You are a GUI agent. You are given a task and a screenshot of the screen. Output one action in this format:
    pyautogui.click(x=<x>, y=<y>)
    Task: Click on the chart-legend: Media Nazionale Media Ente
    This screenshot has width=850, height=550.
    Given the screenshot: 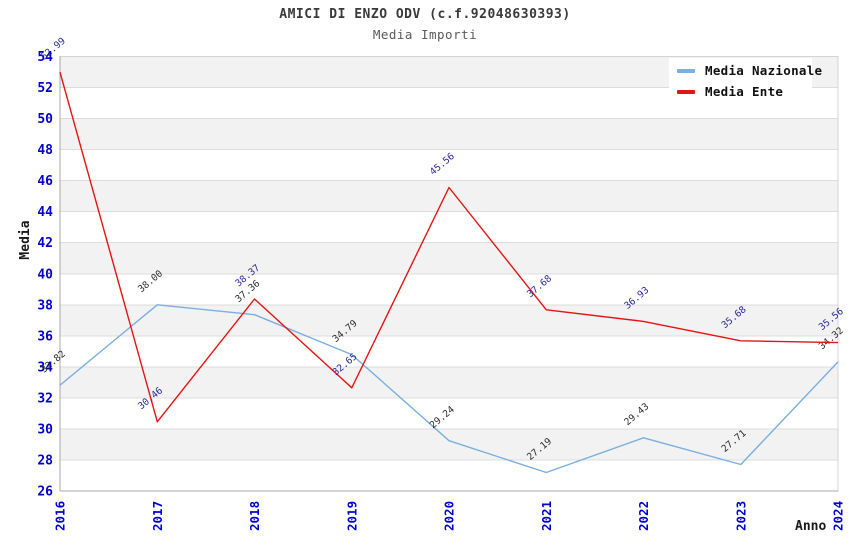 What is the action you would take?
    pyautogui.click(x=745, y=81)
    